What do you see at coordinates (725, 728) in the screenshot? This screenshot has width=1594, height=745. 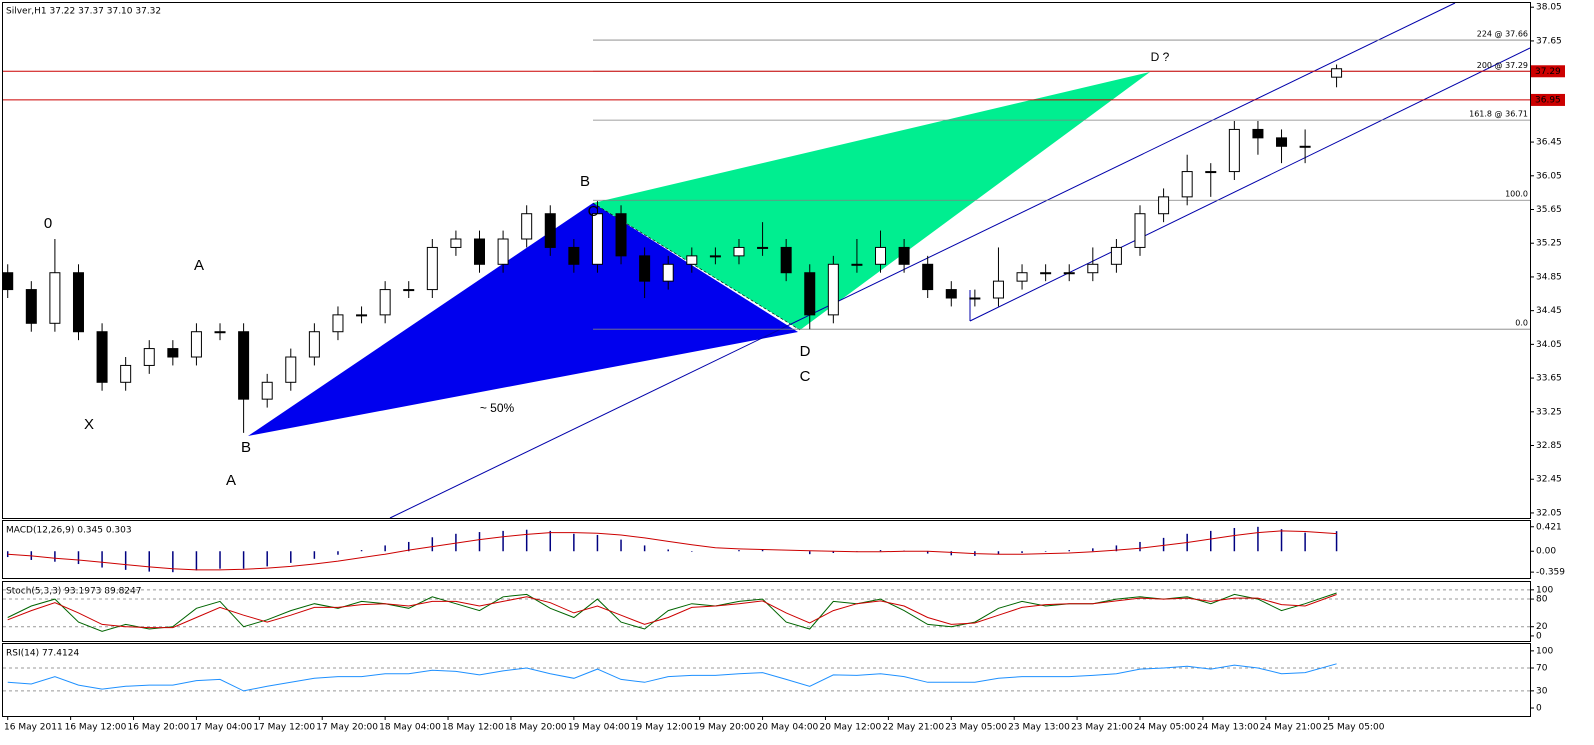 I see `x-tick-label: 19 May 20:00` at bounding box center [725, 728].